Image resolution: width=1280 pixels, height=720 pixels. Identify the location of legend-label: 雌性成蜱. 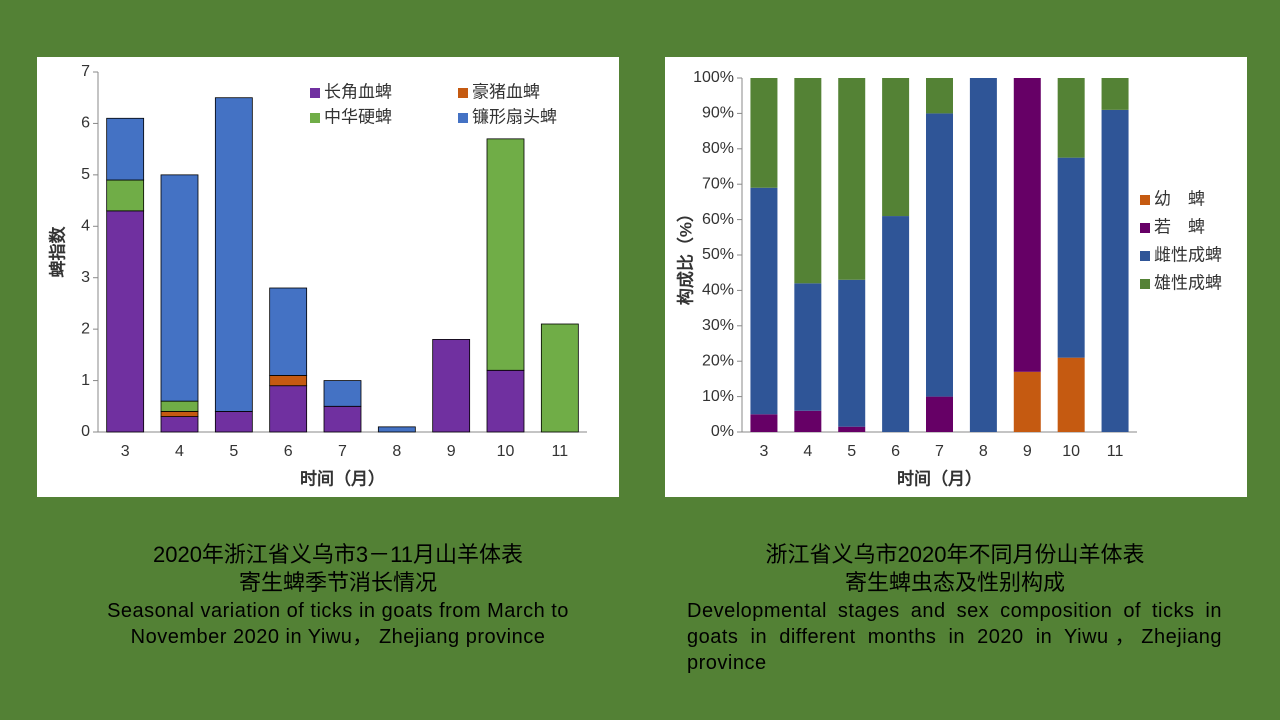
(1188, 254).